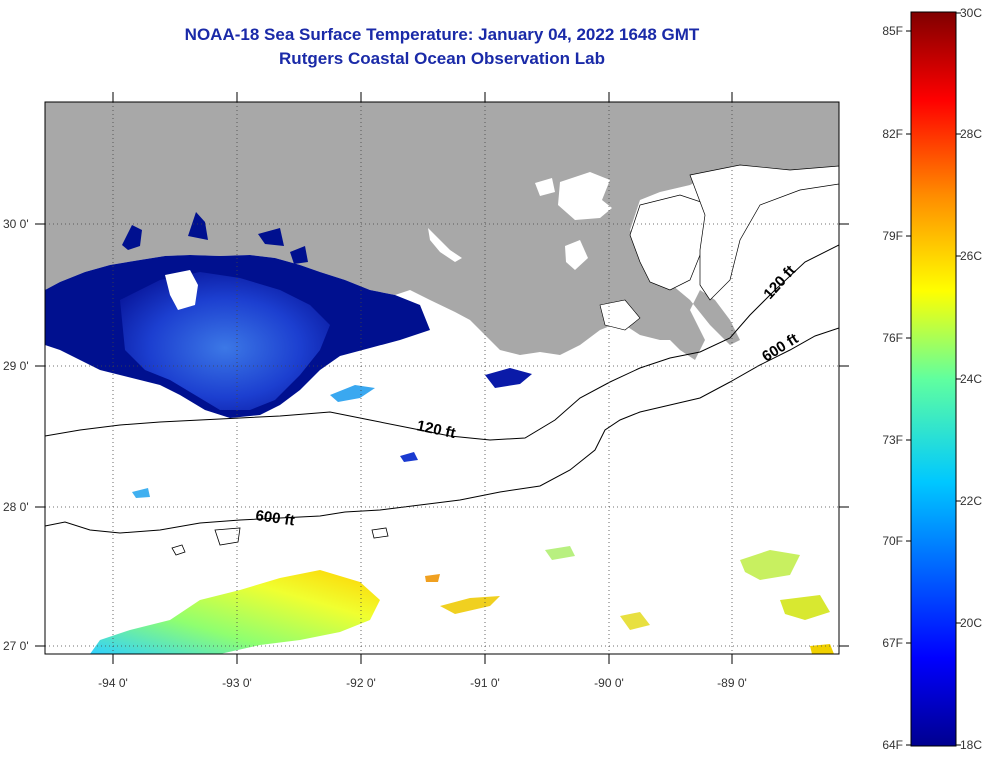  I want to click on lon-tick-label: -91 0', so click(485, 683).